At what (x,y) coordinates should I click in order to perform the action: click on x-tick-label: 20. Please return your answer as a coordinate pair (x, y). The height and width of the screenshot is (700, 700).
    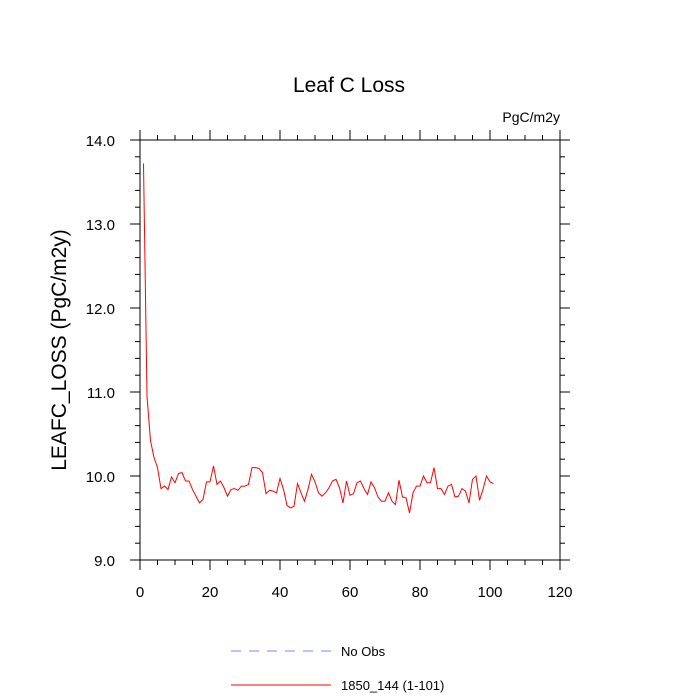
    Looking at the image, I should click on (210, 592).